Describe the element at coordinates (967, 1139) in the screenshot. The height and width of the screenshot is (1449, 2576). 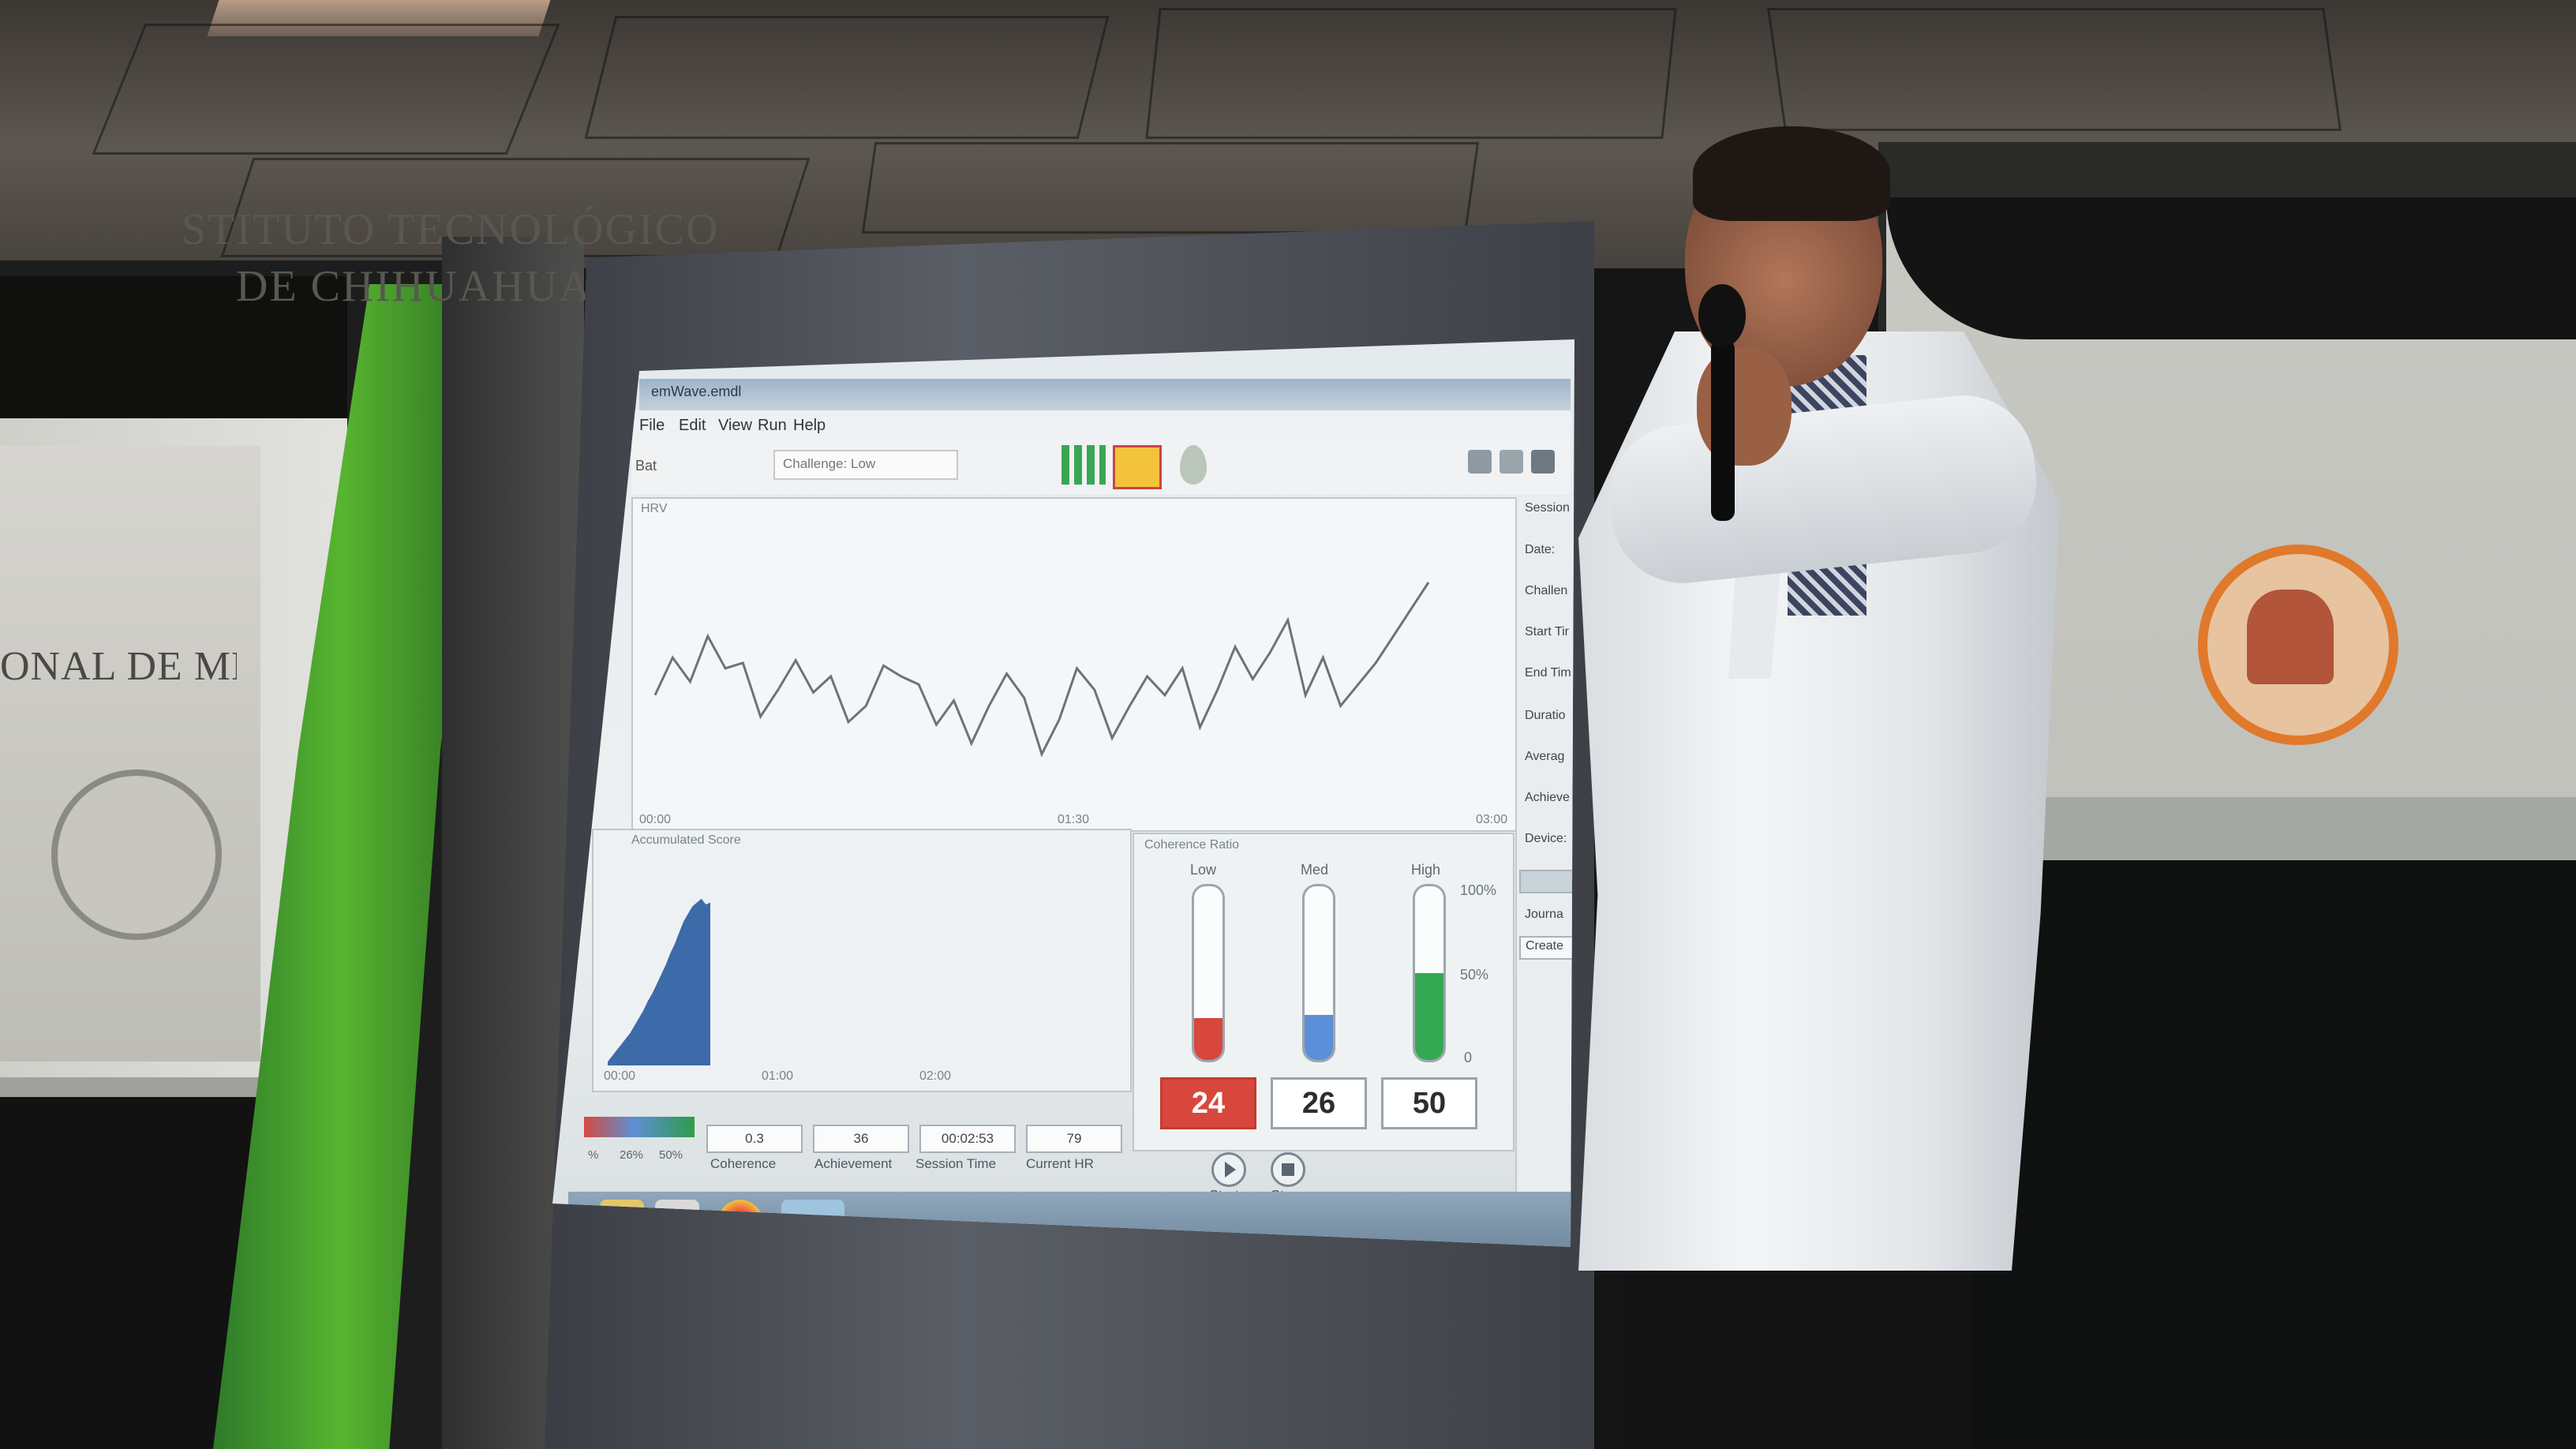
I see `session-time-value: 00:02:53` at that location.